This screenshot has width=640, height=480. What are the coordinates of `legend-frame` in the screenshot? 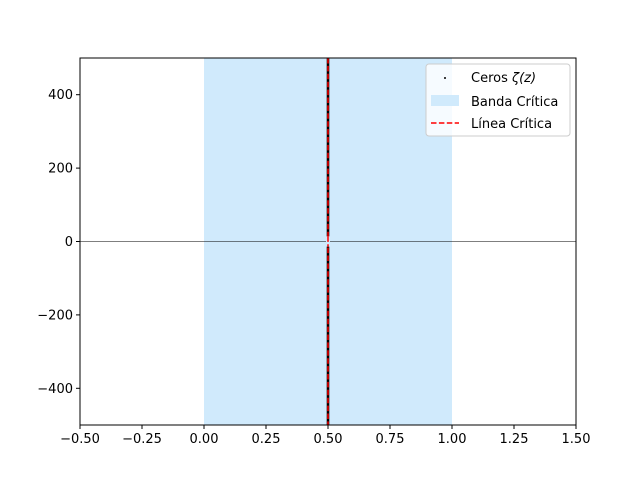 It's located at (498, 100).